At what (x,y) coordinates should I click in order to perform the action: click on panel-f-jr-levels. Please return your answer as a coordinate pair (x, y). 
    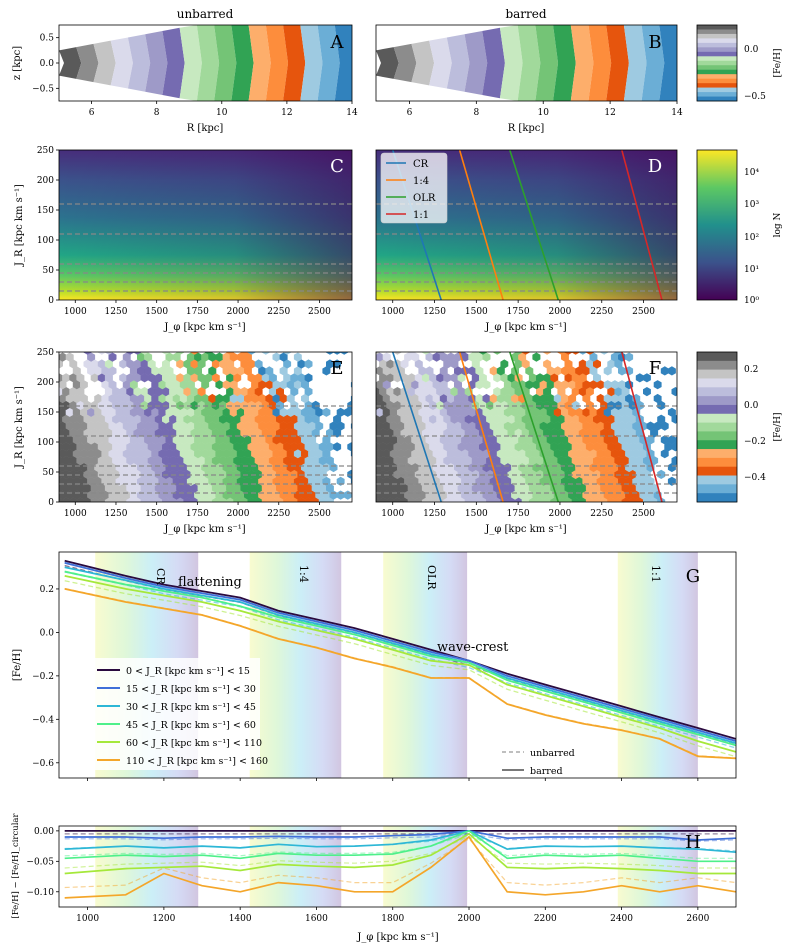
    Looking at the image, I should click on (526, 449).